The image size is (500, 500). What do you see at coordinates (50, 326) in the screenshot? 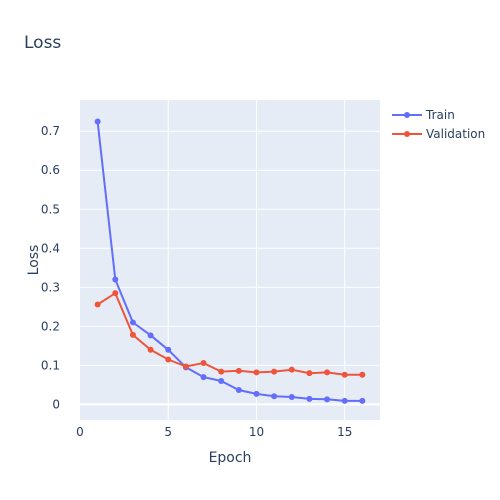
I see `y-tick-label: 0.2` at bounding box center [50, 326].